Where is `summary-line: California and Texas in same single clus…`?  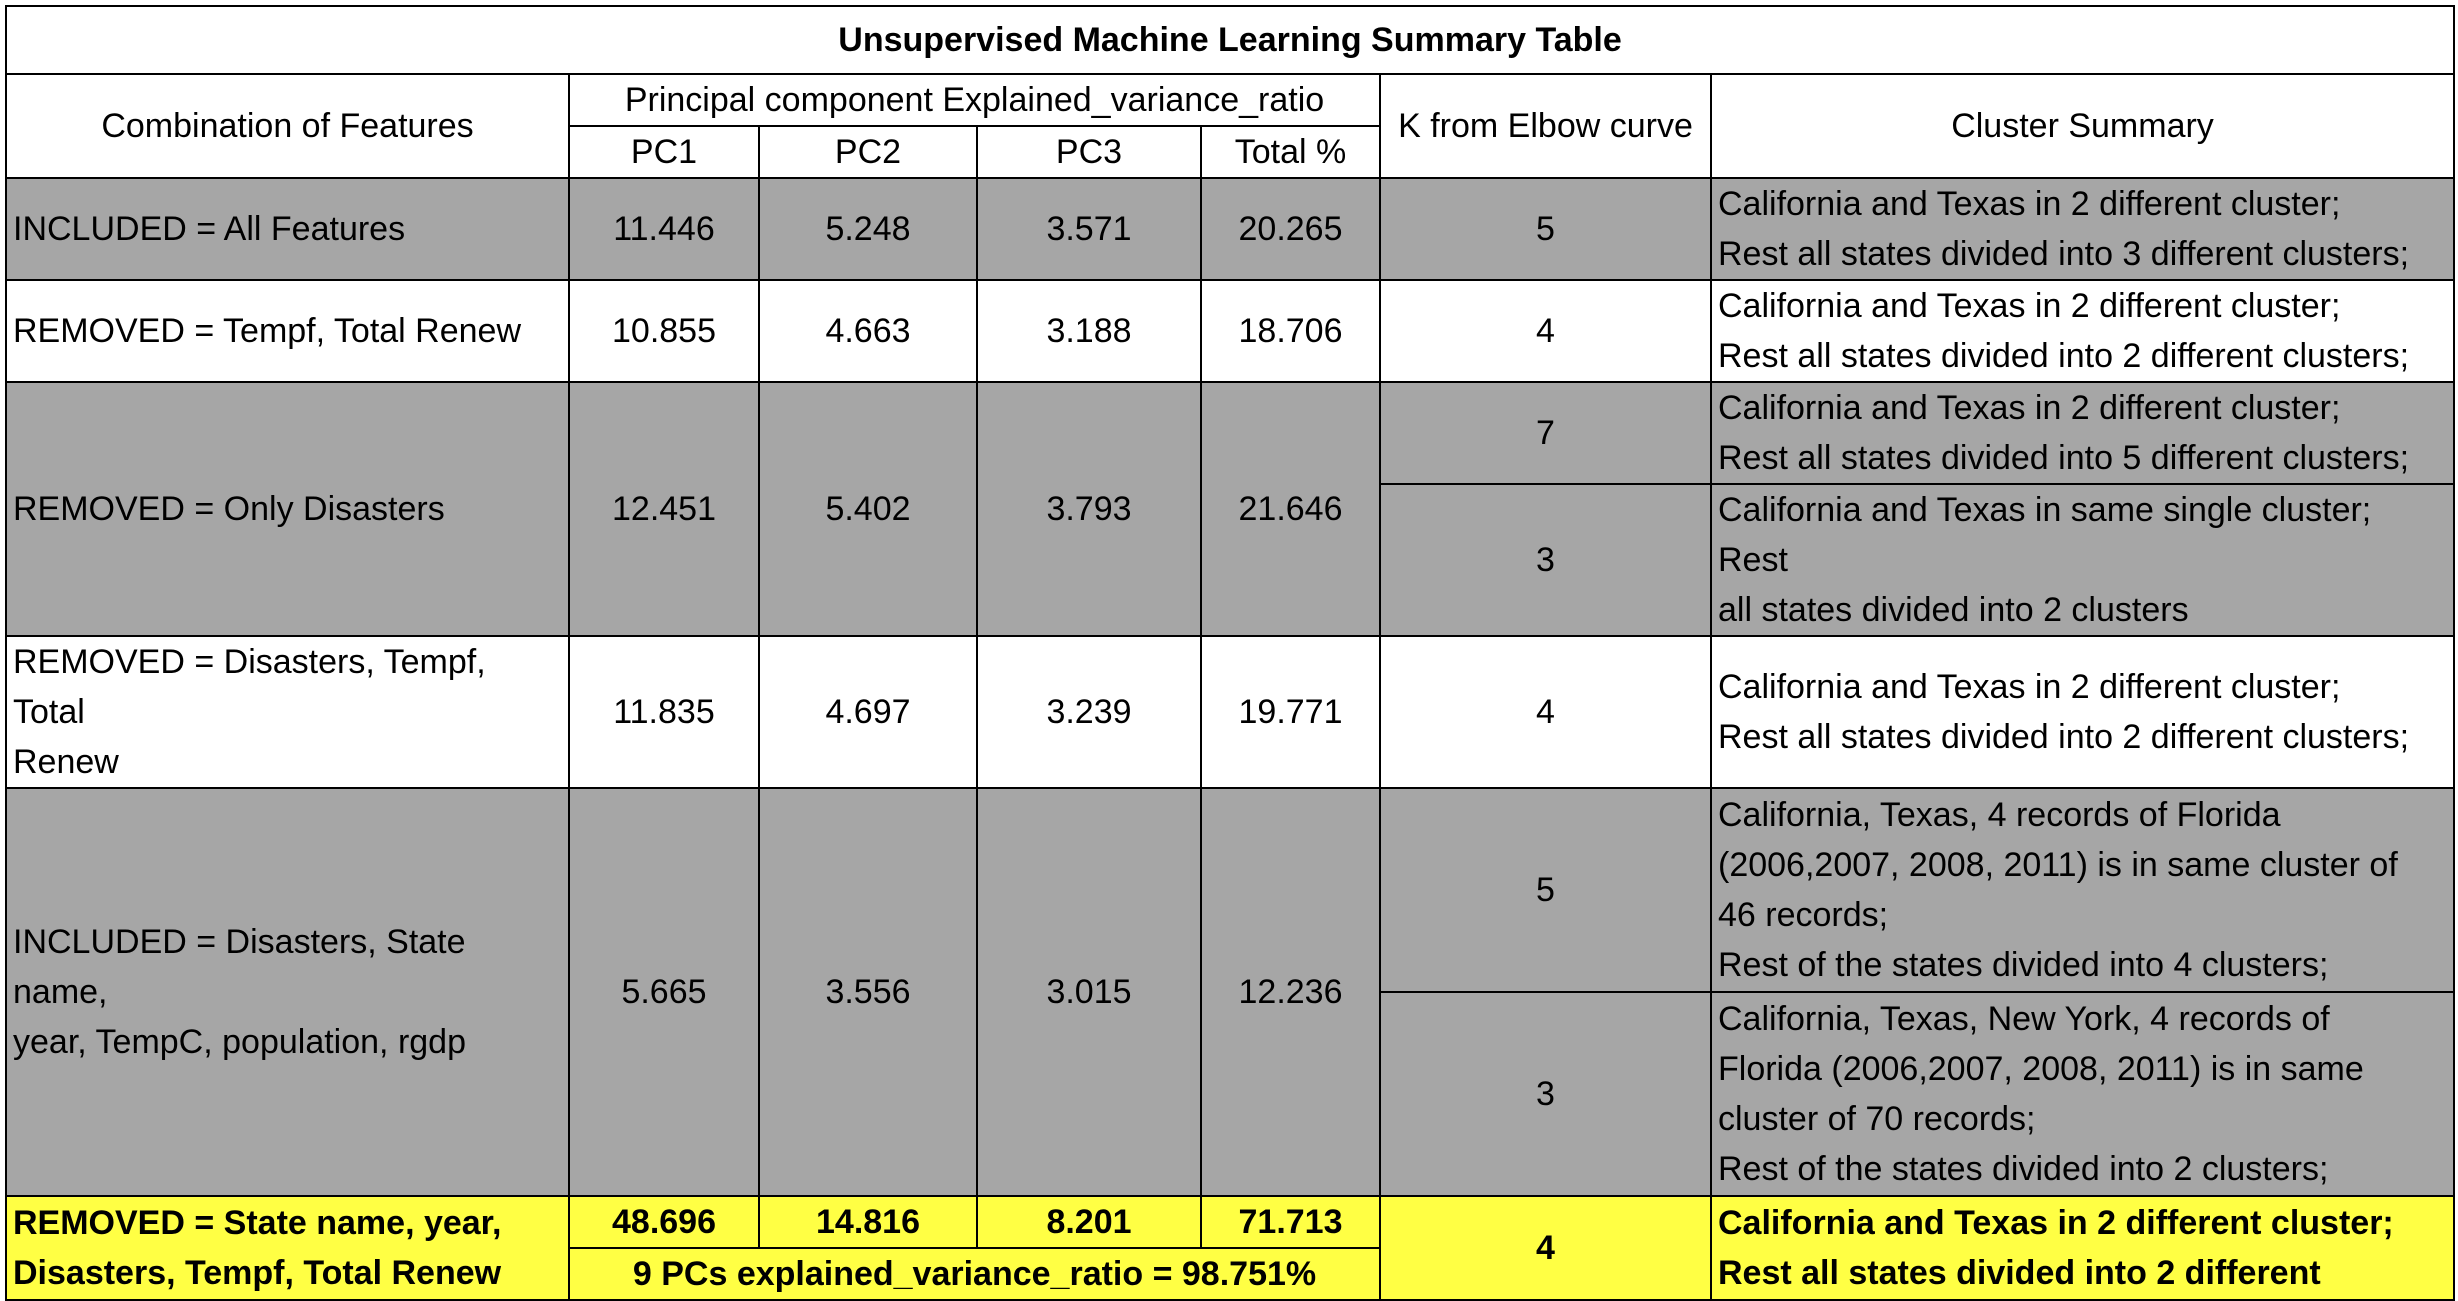 summary-line: California and Texas in same single clus… is located at coordinates (2045, 535).